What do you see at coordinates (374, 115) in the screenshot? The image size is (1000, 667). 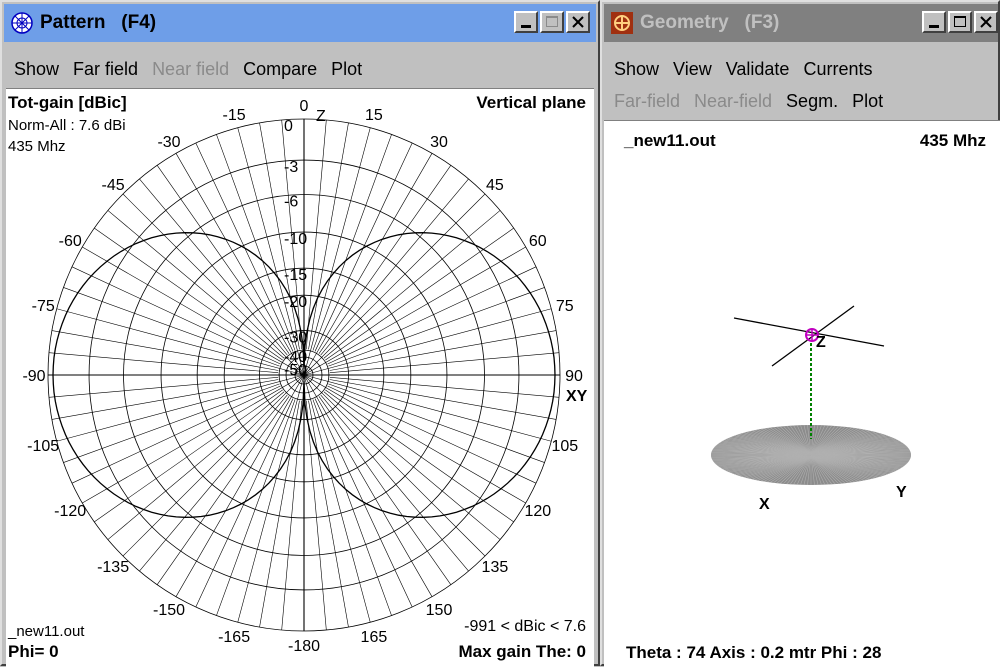 I see `angle-label: 15` at bounding box center [374, 115].